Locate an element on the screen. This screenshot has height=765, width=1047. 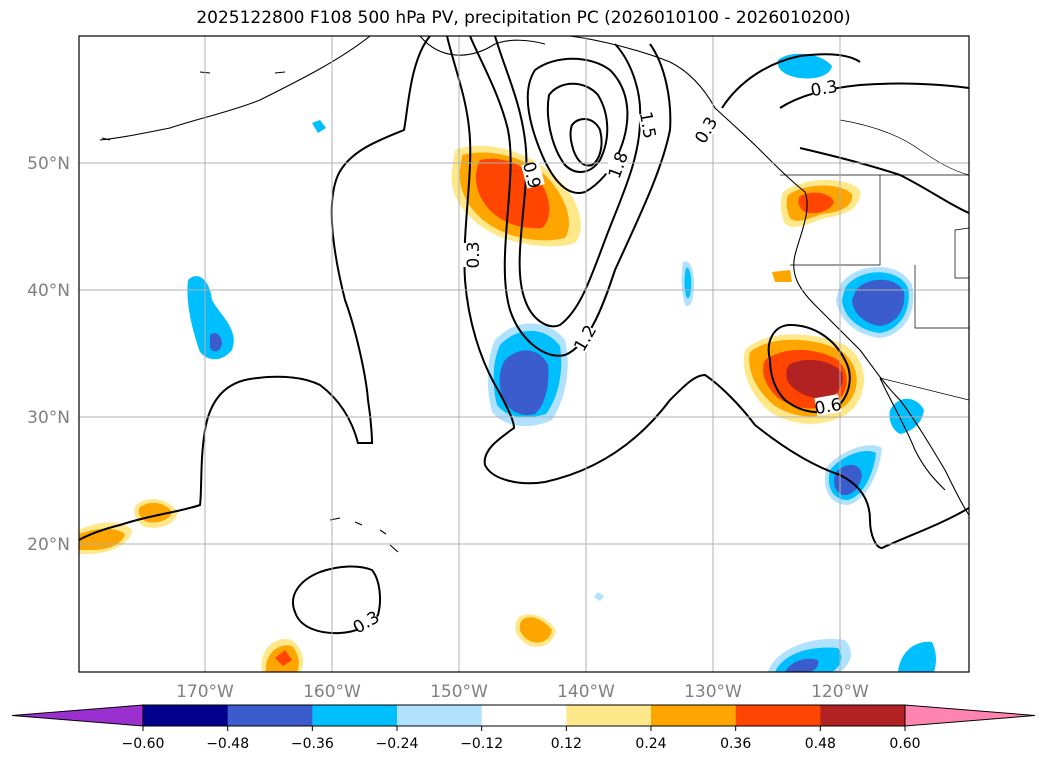
colorbar-tick-label: −0.12 is located at coordinates (481, 744).